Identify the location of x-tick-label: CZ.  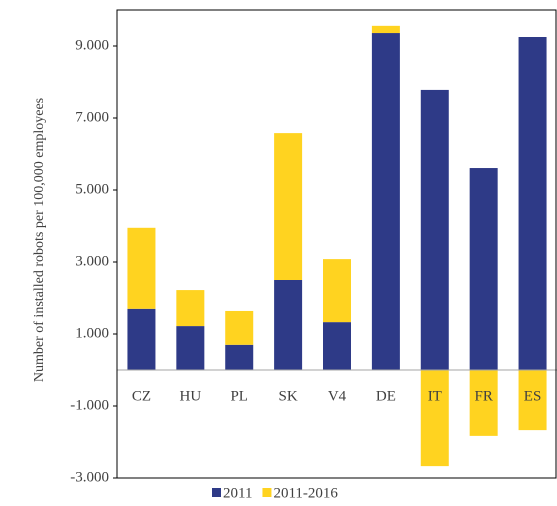
(141, 396).